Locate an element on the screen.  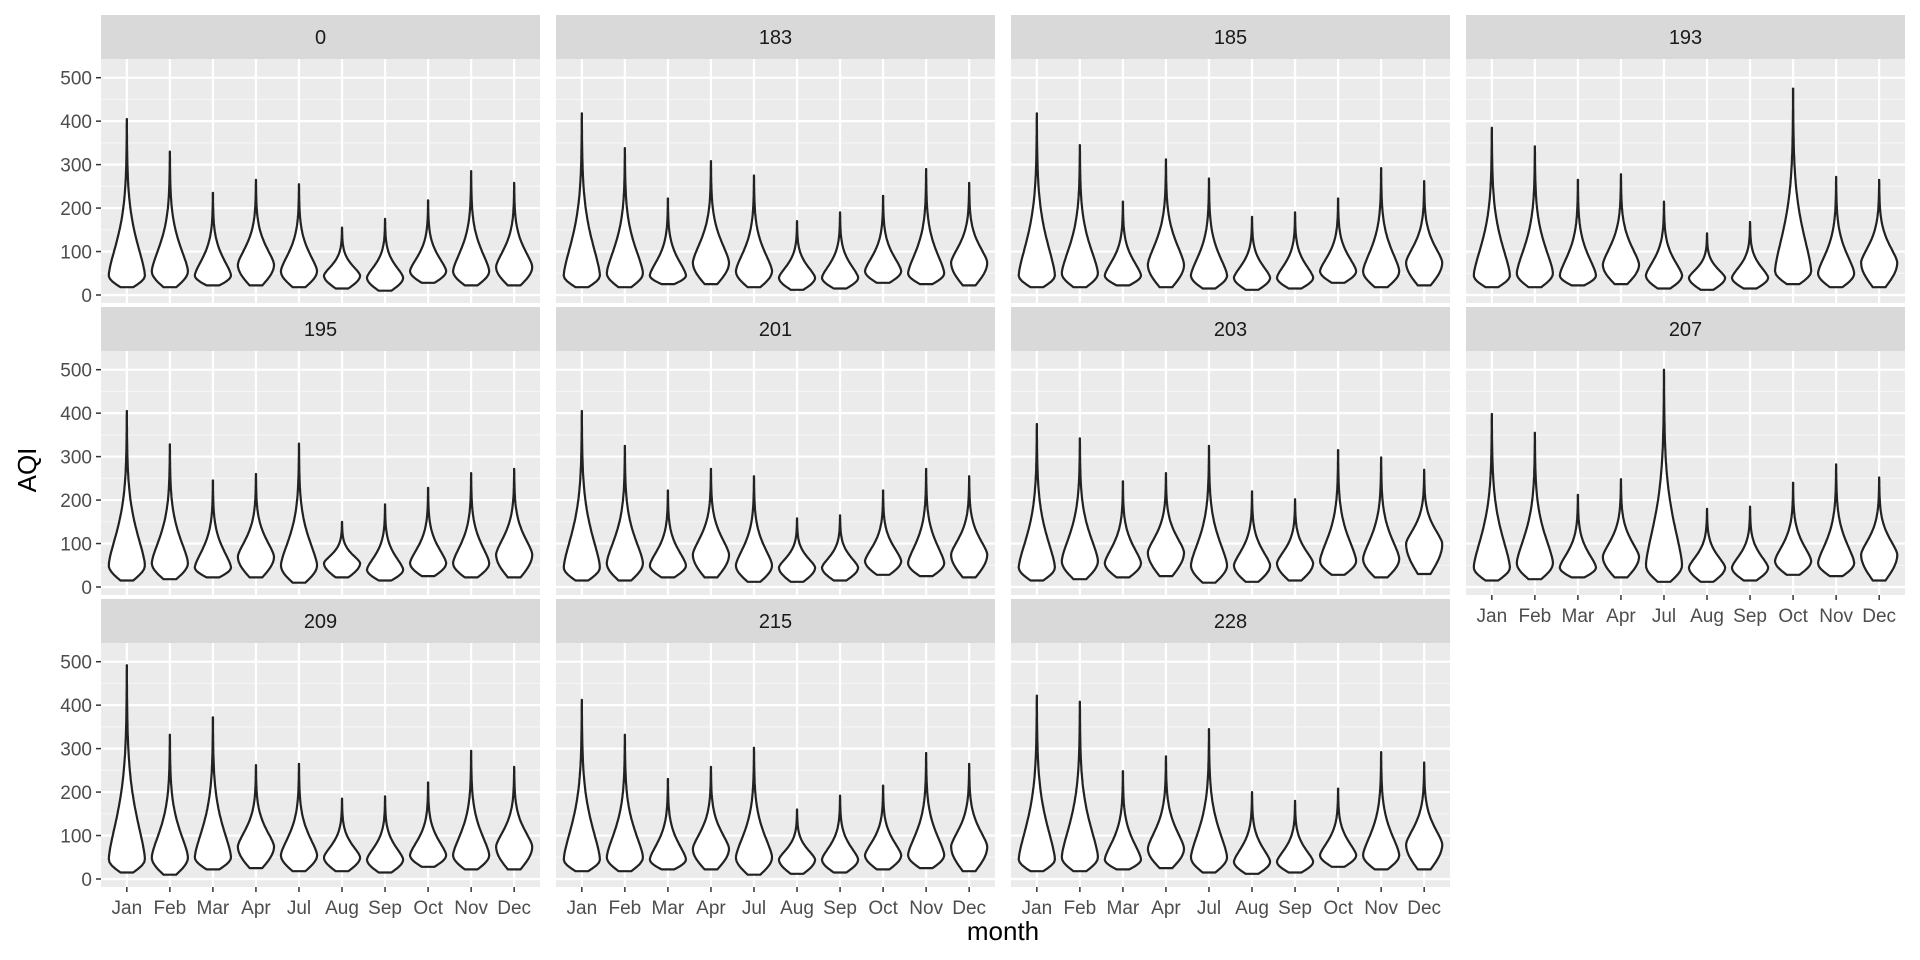
violin-207-Sep is located at coordinates (1750, 543).